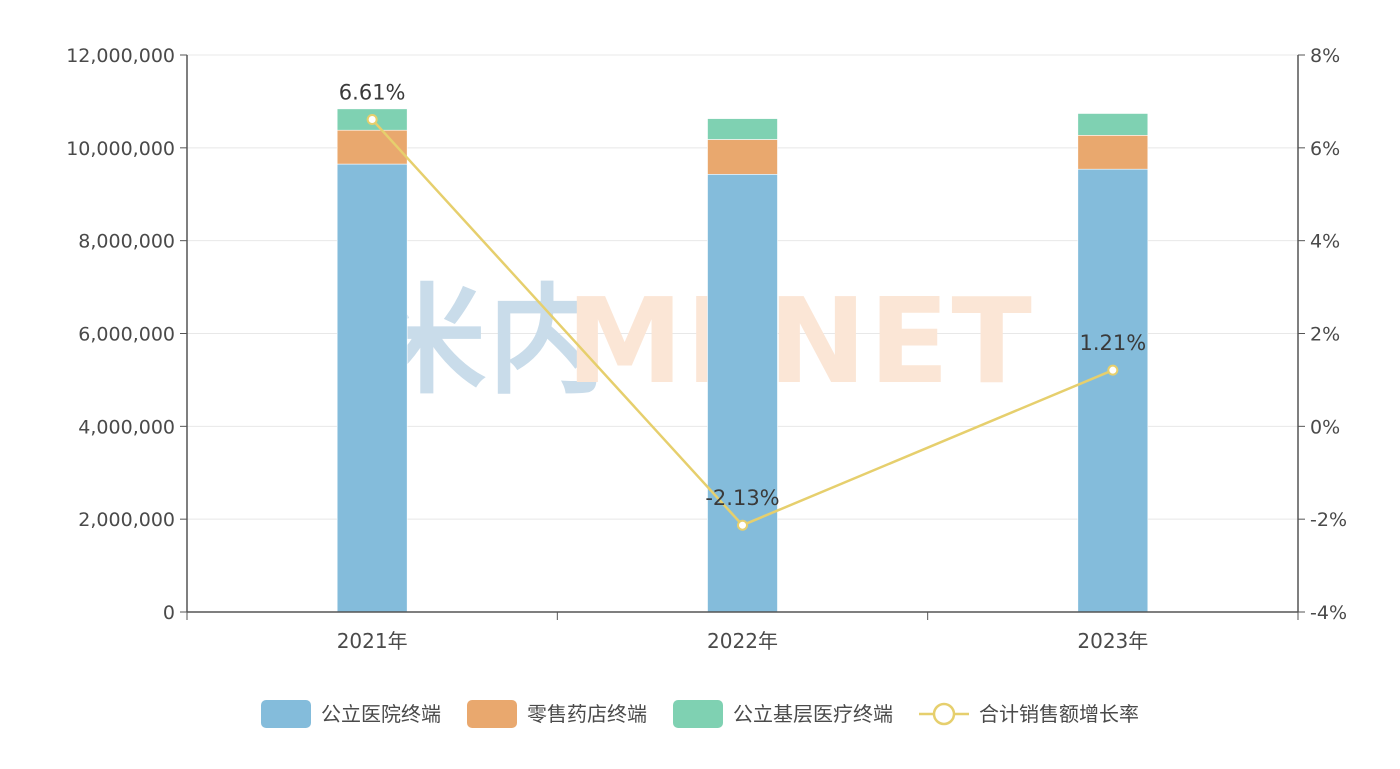  Describe the element at coordinates (1325, 56) in the screenshot. I see `y-right-tick-label: 8%` at that location.